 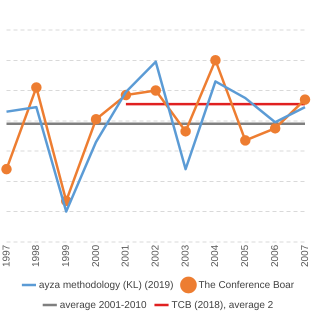 I want to click on x-tick-label: 2000, so click(x=96, y=256).